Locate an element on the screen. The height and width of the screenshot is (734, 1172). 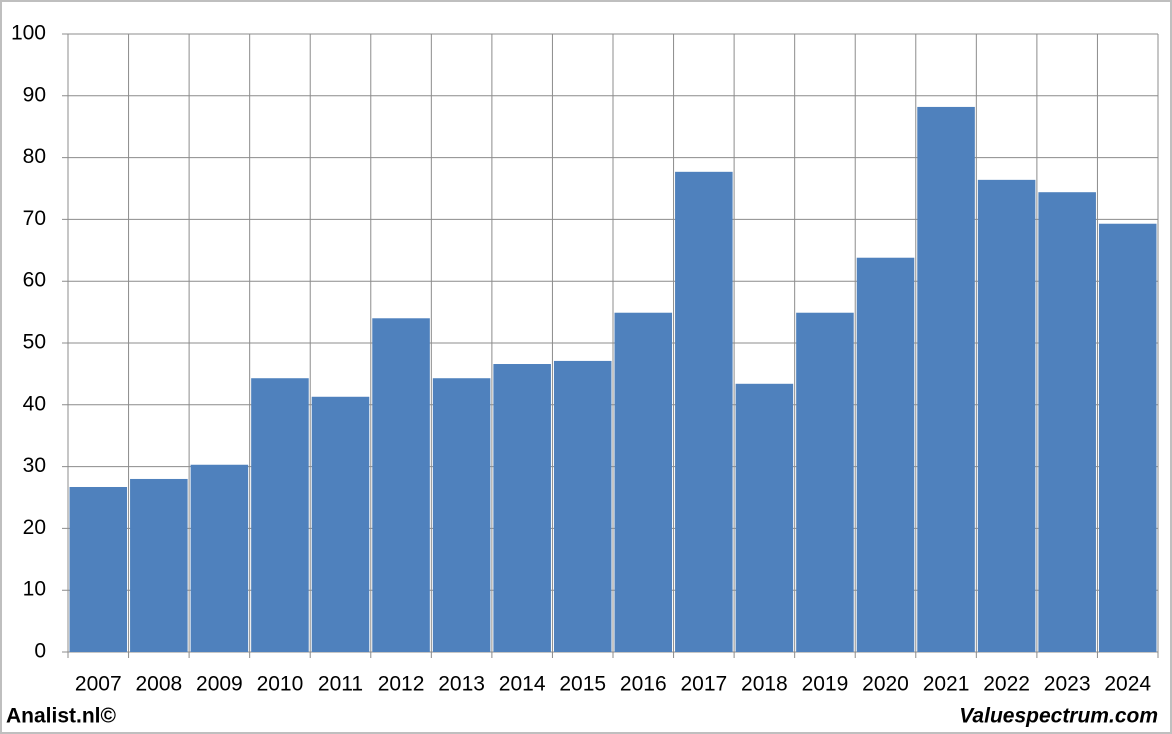
x-tick-label: 2009 is located at coordinates (219, 684).